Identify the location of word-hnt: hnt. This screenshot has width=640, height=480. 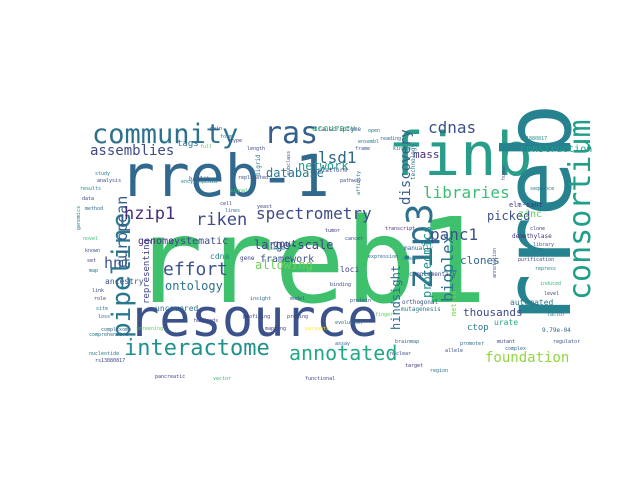
(117, 263).